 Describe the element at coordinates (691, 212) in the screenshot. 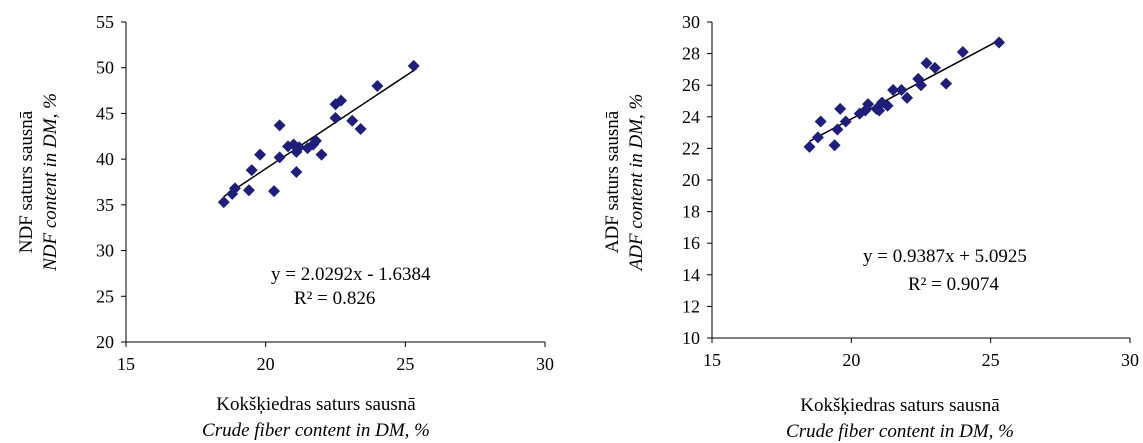

I see `y-tick-label: 18` at that location.